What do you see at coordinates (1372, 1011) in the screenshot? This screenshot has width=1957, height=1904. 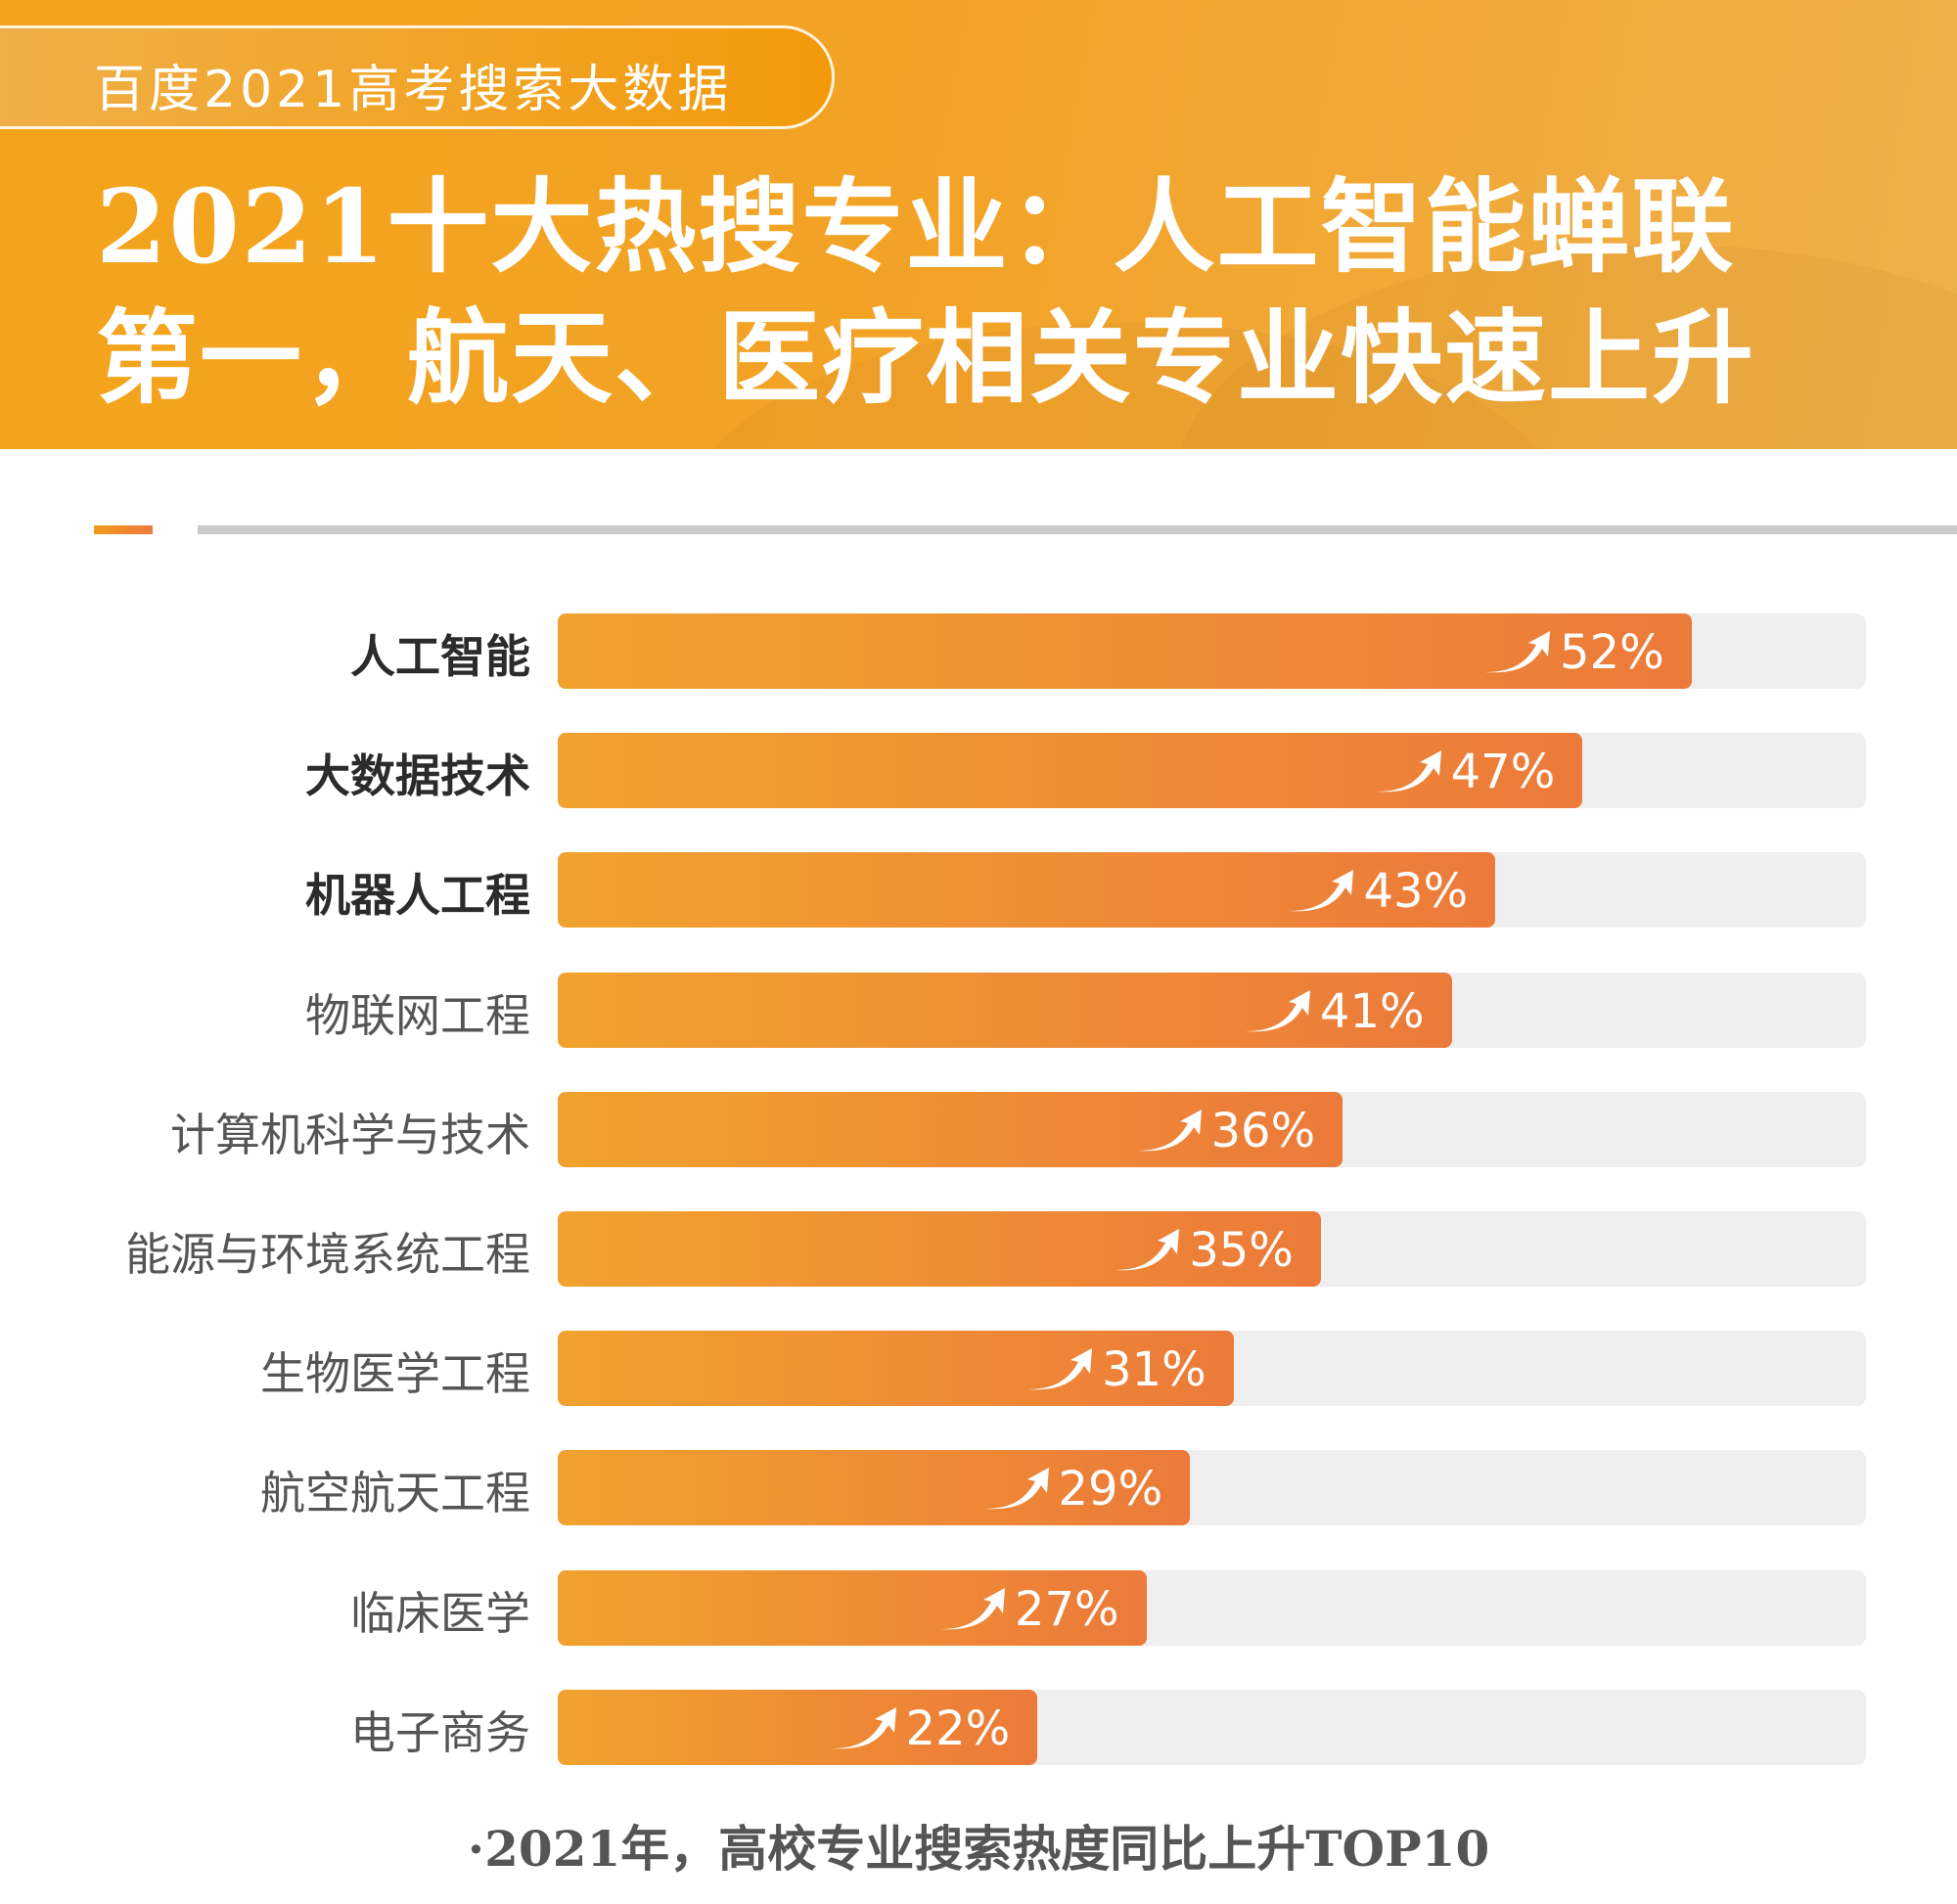 I see `value-text: 41%` at bounding box center [1372, 1011].